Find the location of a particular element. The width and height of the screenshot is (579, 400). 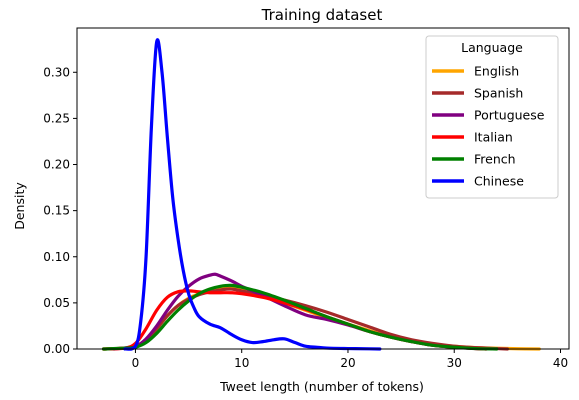

legend-title: Language is located at coordinates (492, 47).